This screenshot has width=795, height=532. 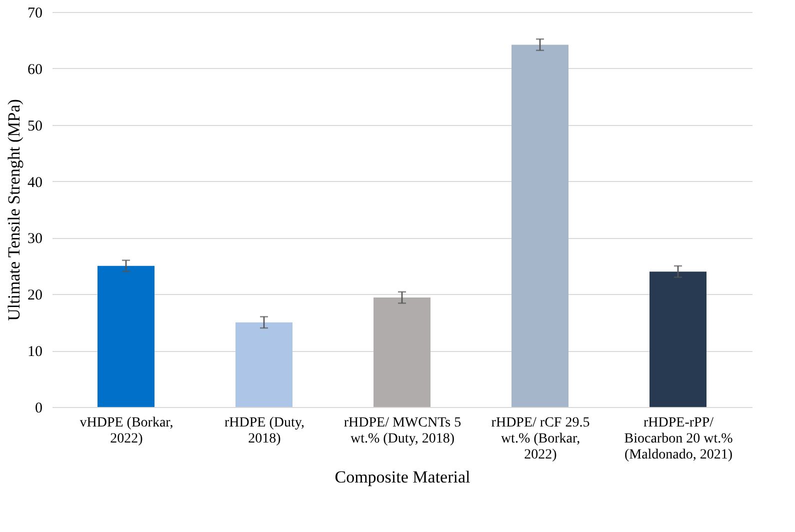 What do you see at coordinates (403, 431) in the screenshot?
I see `x-tick-label: rHDPE/ MWCNTs 5 wt.% (Duty, 2018)` at bounding box center [403, 431].